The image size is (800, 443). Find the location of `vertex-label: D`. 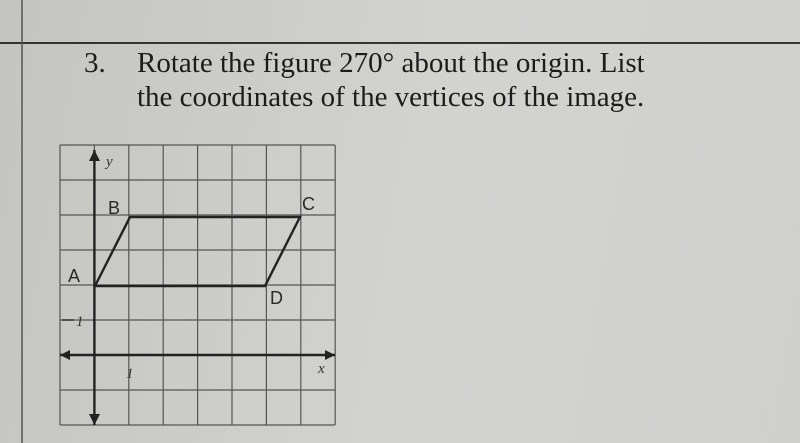

vertex-label: D is located at coordinates (276, 298).